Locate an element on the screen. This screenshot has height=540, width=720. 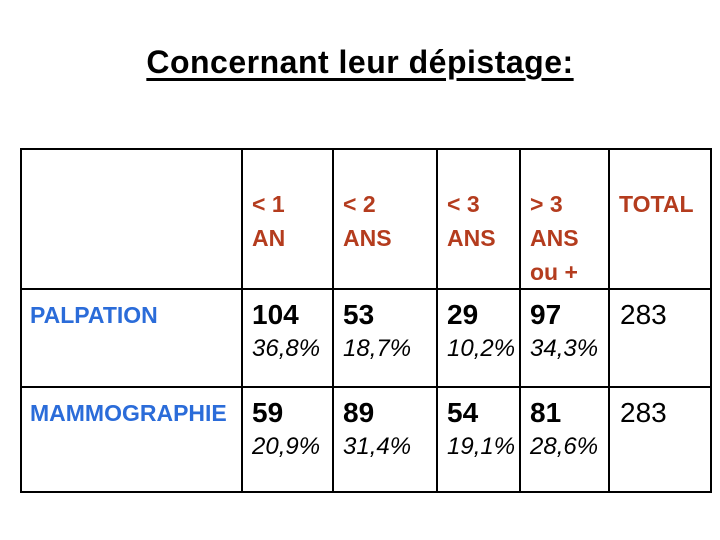
data-cell: 54 19,1% is located at coordinates (479, 439).